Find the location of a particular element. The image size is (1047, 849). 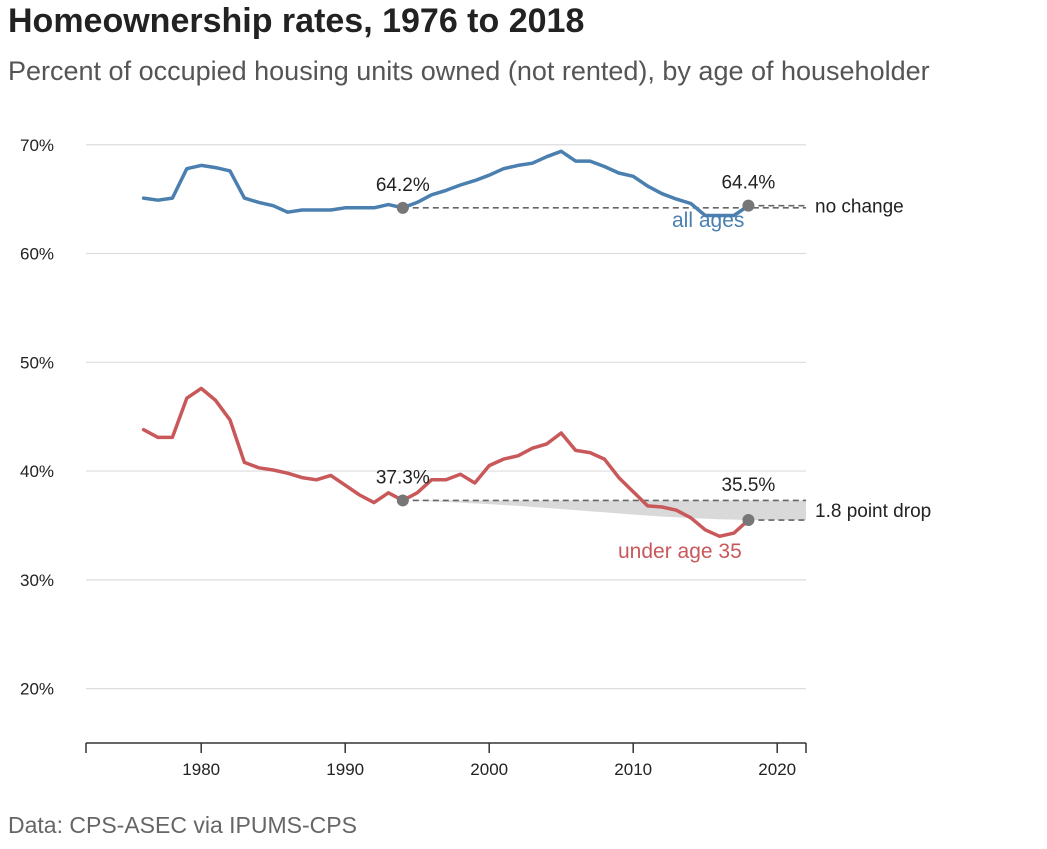

data-label: 37.3% is located at coordinates (403, 477).